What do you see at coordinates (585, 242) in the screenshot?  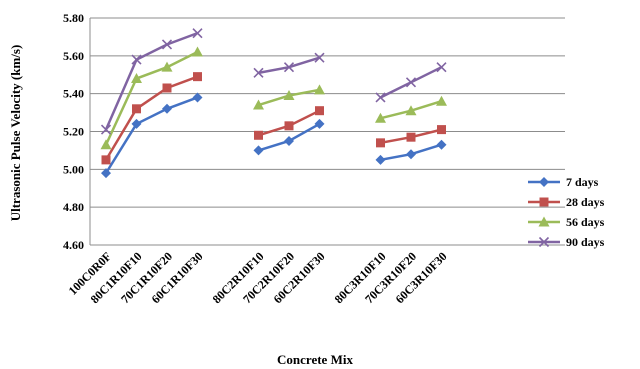 I see `legend-label: 90 days` at bounding box center [585, 242].